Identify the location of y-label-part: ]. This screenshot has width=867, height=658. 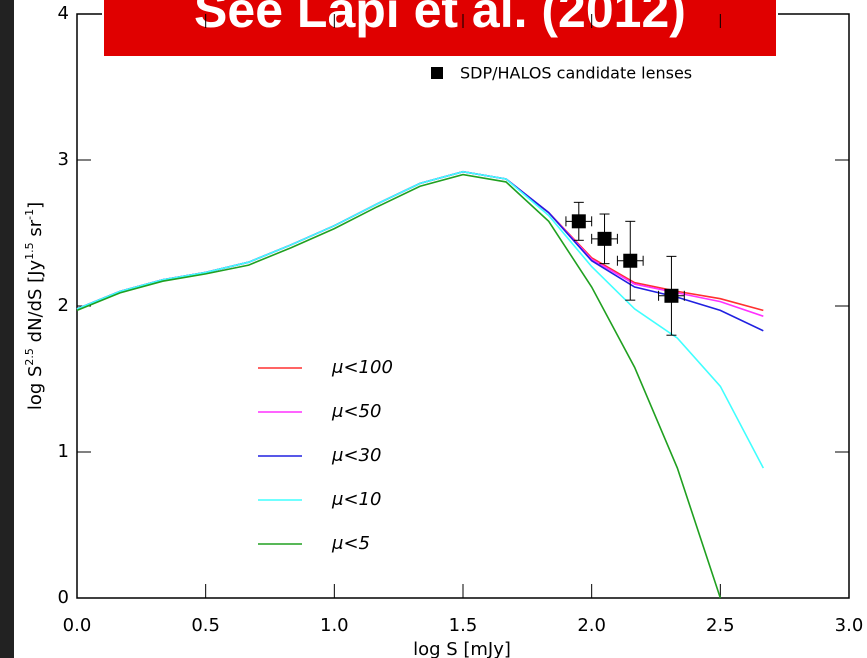
(35, 205).